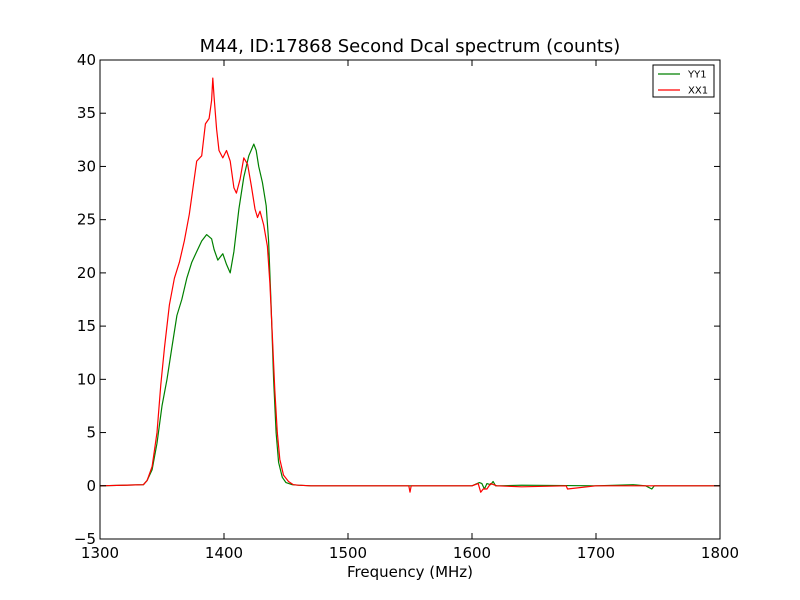  What do you see at coordinates (91, 433) in the screenshot?
I see `y-tick-label: 5` at bounding box center [91, 433].